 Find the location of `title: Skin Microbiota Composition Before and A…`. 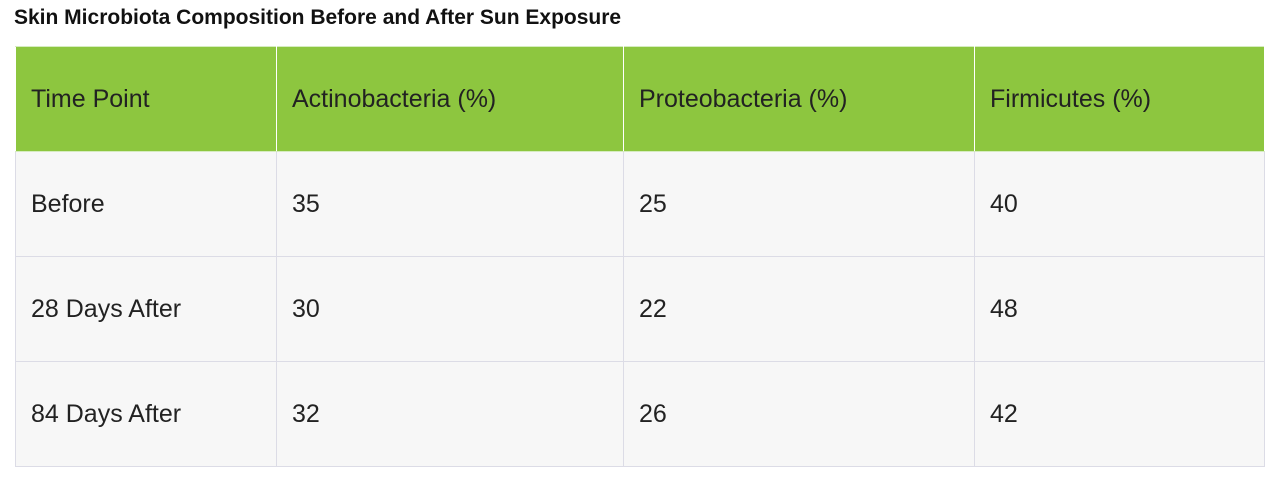

title: Skin Microbiota Composition Before and A… is located at coordinates (318, 17).